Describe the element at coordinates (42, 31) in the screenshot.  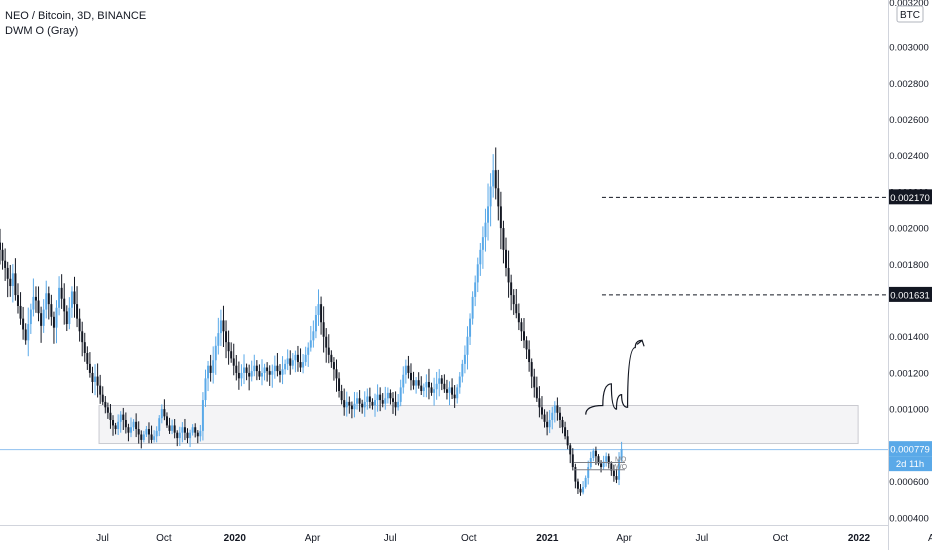
I see `indicator-label: DWM O (Gray)` at that location.